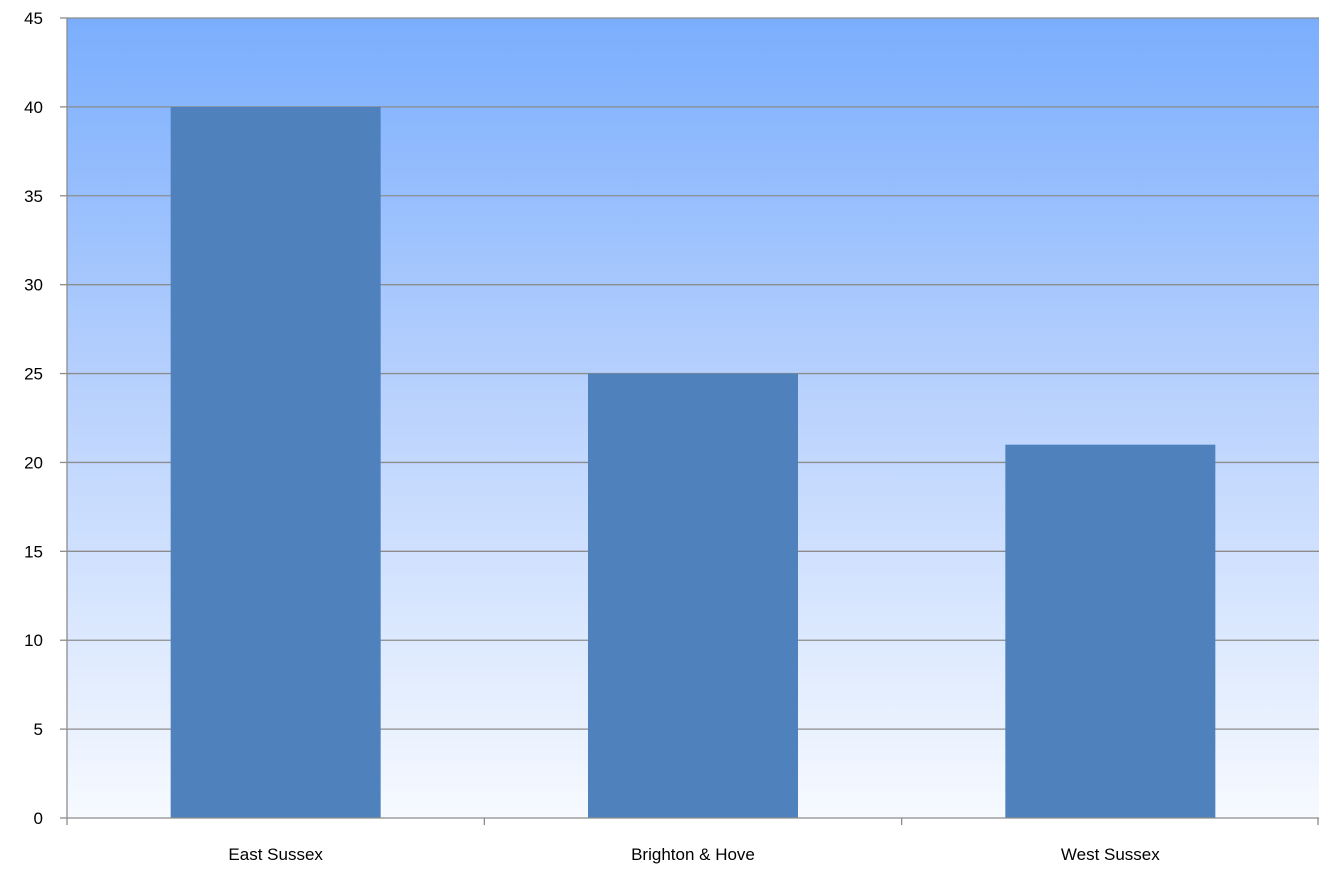  Describe the element at coordinates (1110, 631) in the screenshot. I see `bar-west-sussex` at that location.